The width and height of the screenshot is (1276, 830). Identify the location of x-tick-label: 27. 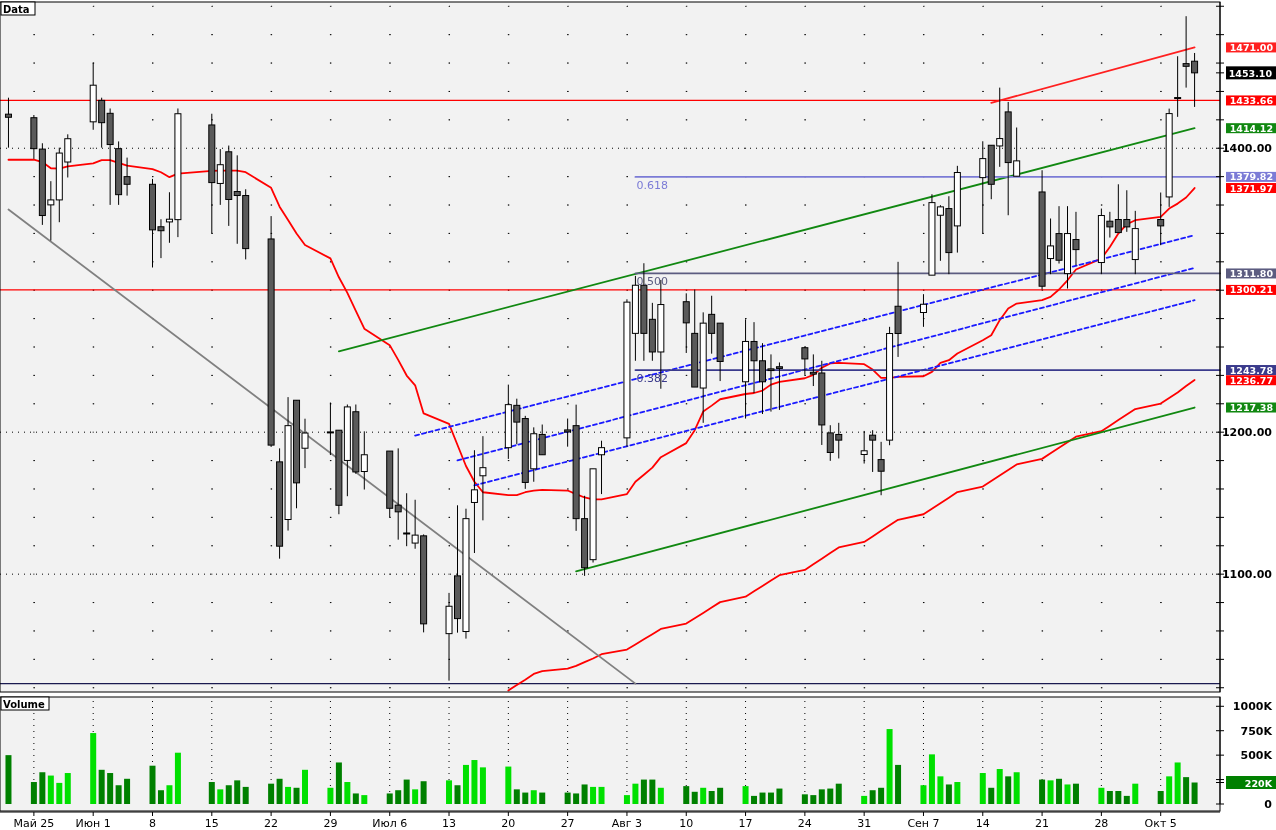
(567, 823).